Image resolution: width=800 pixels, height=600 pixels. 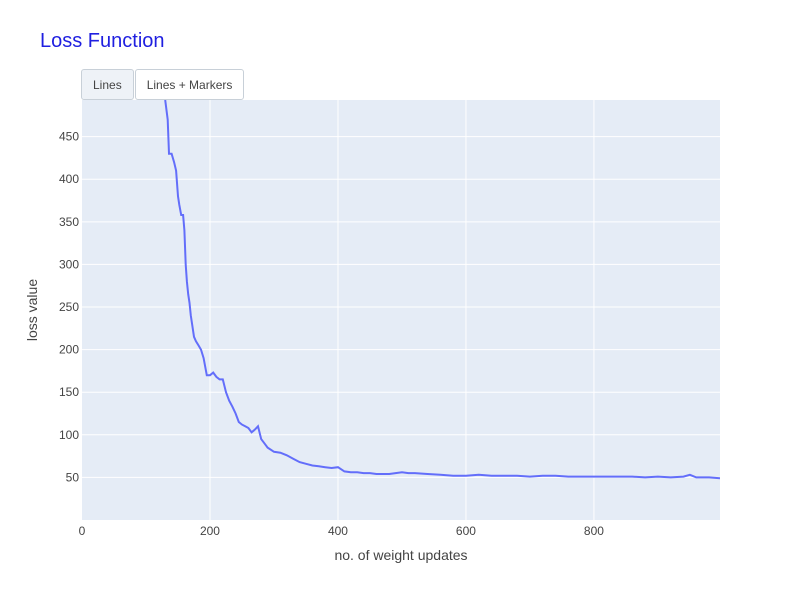 What do you see at coordinates (69, 350) in the screenshot?
I see `y-tick-label: 200` at bounding box center [69, 350].